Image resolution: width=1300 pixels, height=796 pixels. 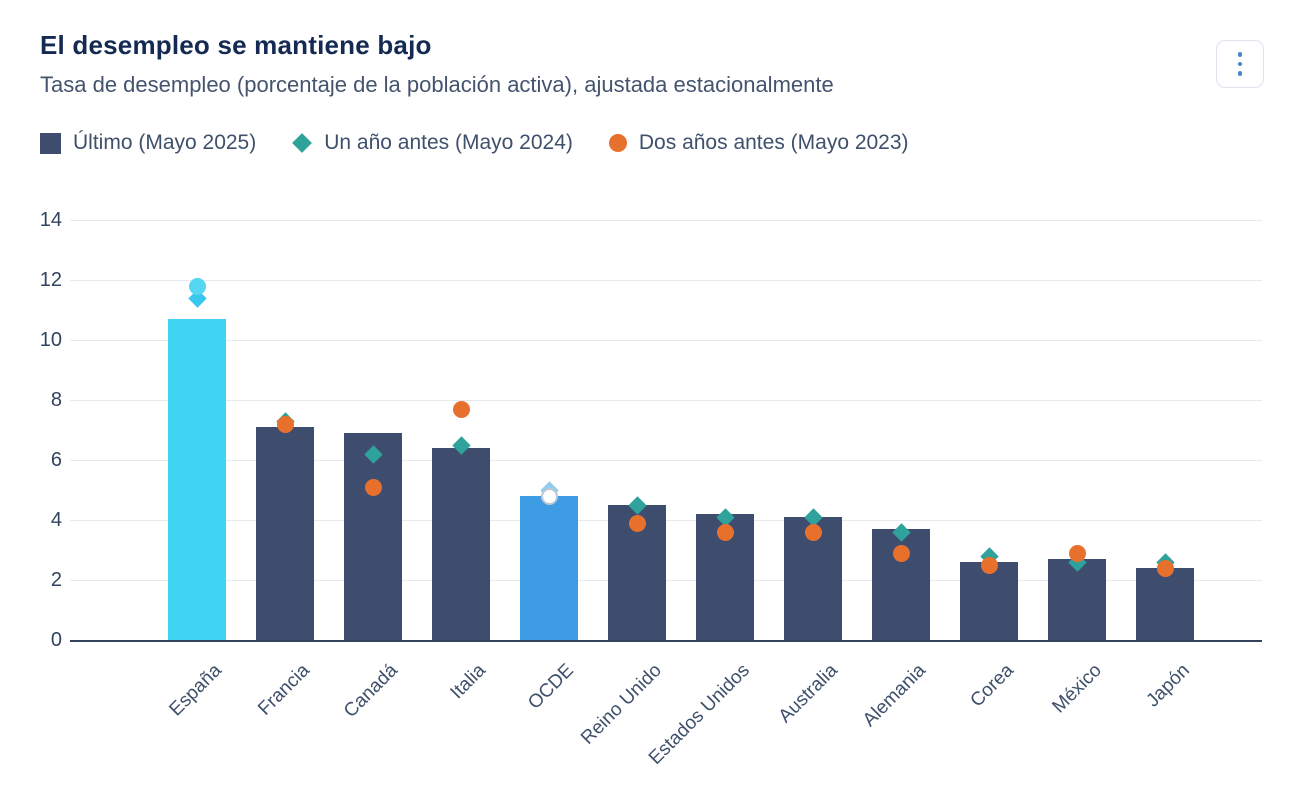 What do you see at coordinates (197, 479) in the screenshot?
I see `bar-espana` at bounding box center [197, 479].